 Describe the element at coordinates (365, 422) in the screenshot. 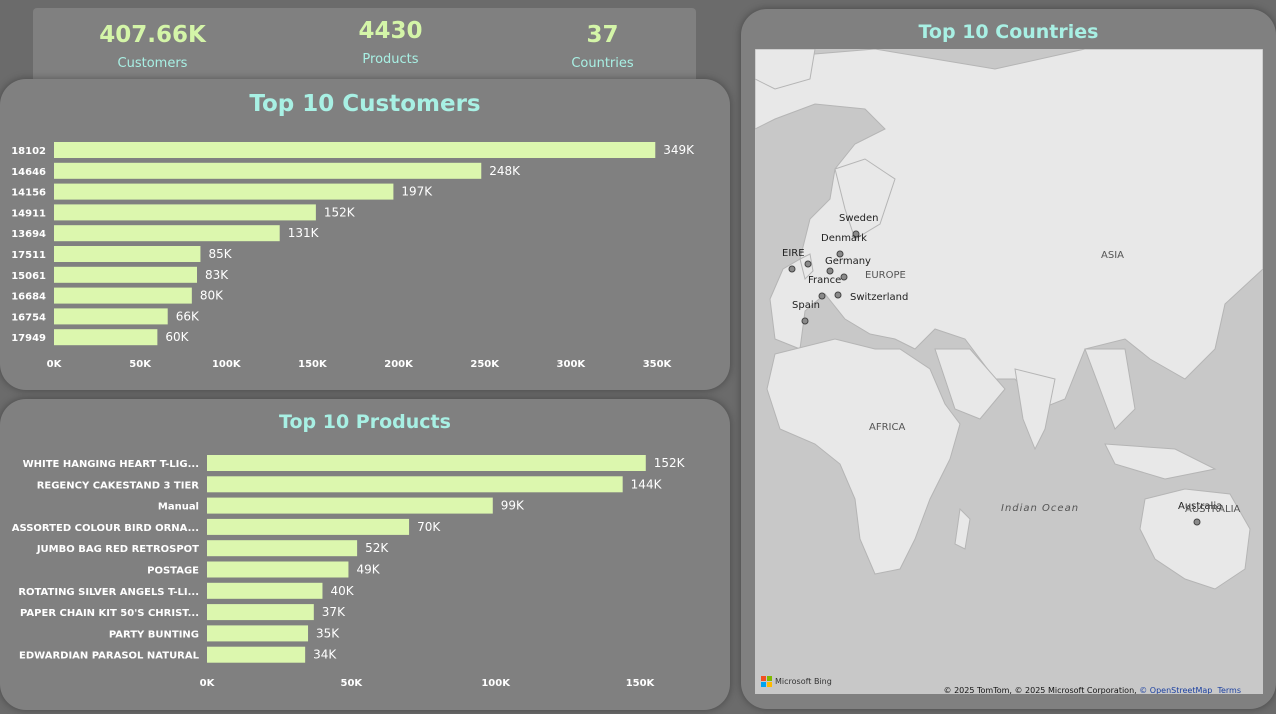

I see `products-chart-title: Top 10 Products` at that location.